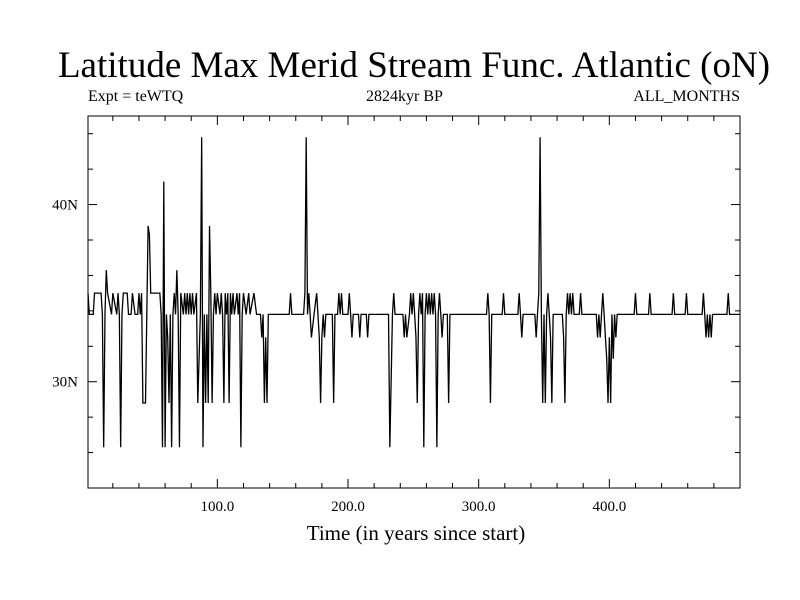 Image resolution: width=800 pixels, height=600 pixels. Describe the element at coordinates (609, 507) in the screenshot. I see `x-tick-label: 400.0` at that location.